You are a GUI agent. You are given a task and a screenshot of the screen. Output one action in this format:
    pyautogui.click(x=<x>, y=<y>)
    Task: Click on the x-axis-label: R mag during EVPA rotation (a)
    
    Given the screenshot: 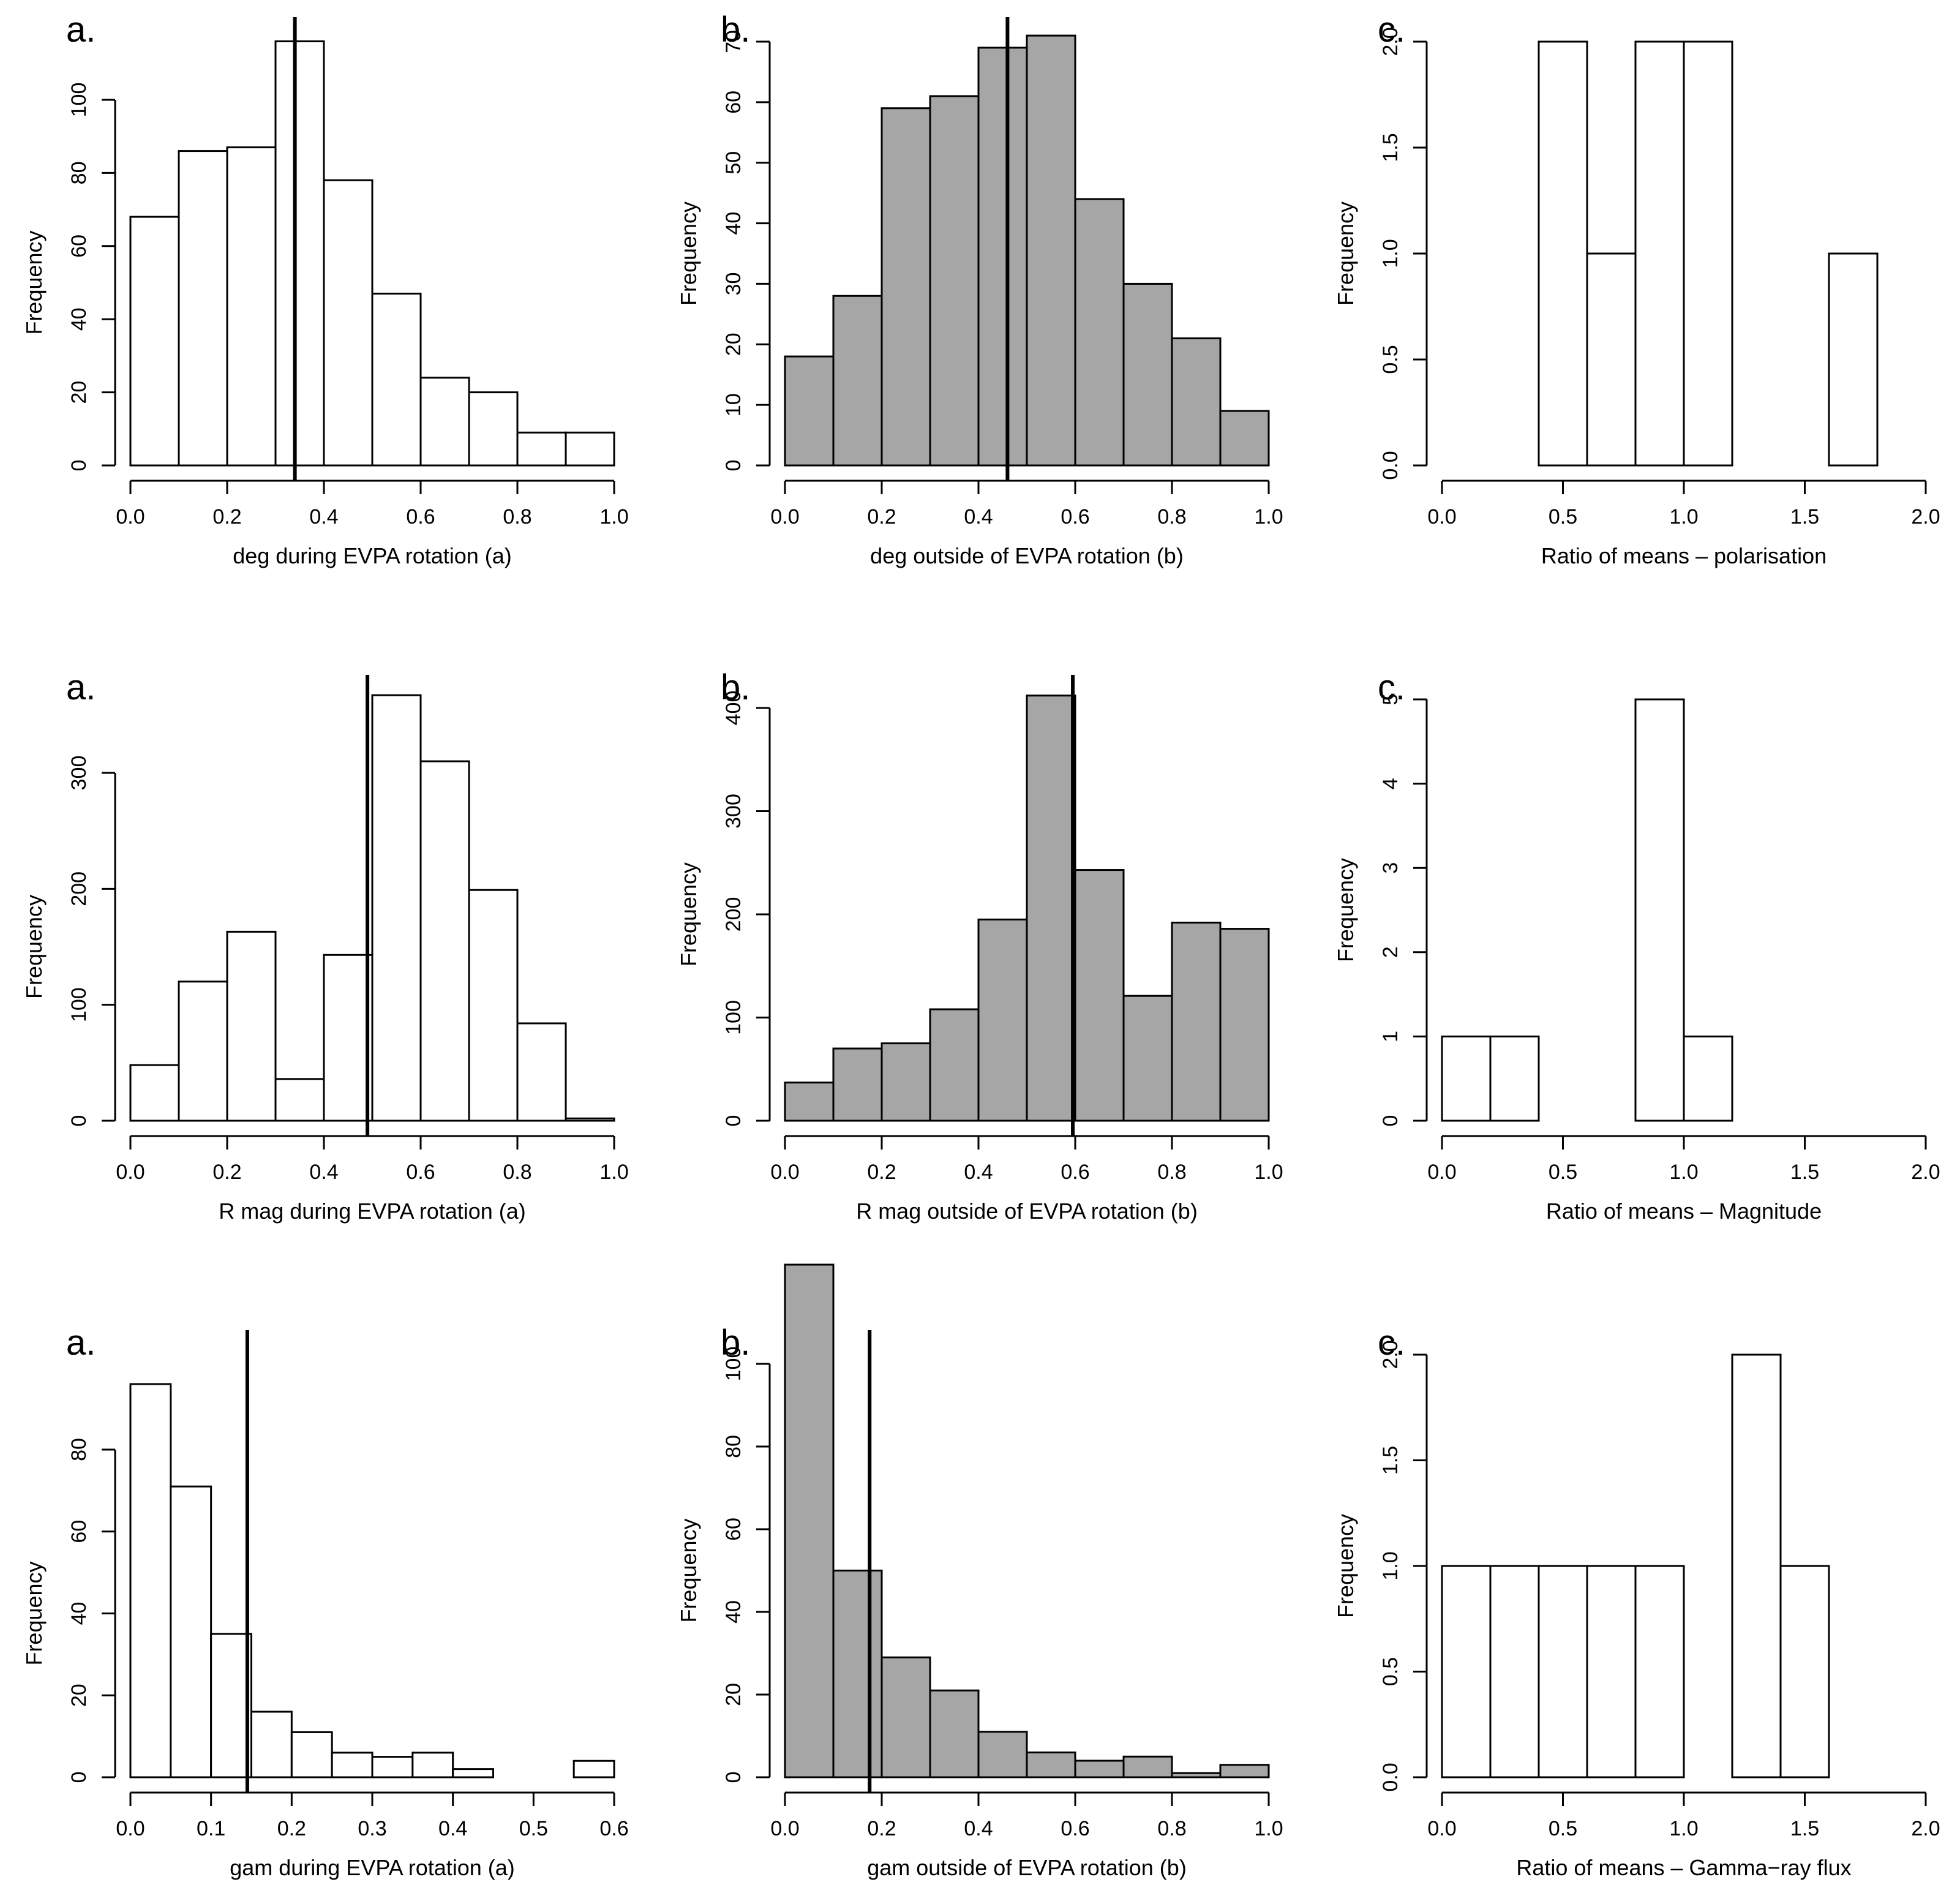 What is the action you would take?
    pyautogui.click(x=372, y=1211)
    